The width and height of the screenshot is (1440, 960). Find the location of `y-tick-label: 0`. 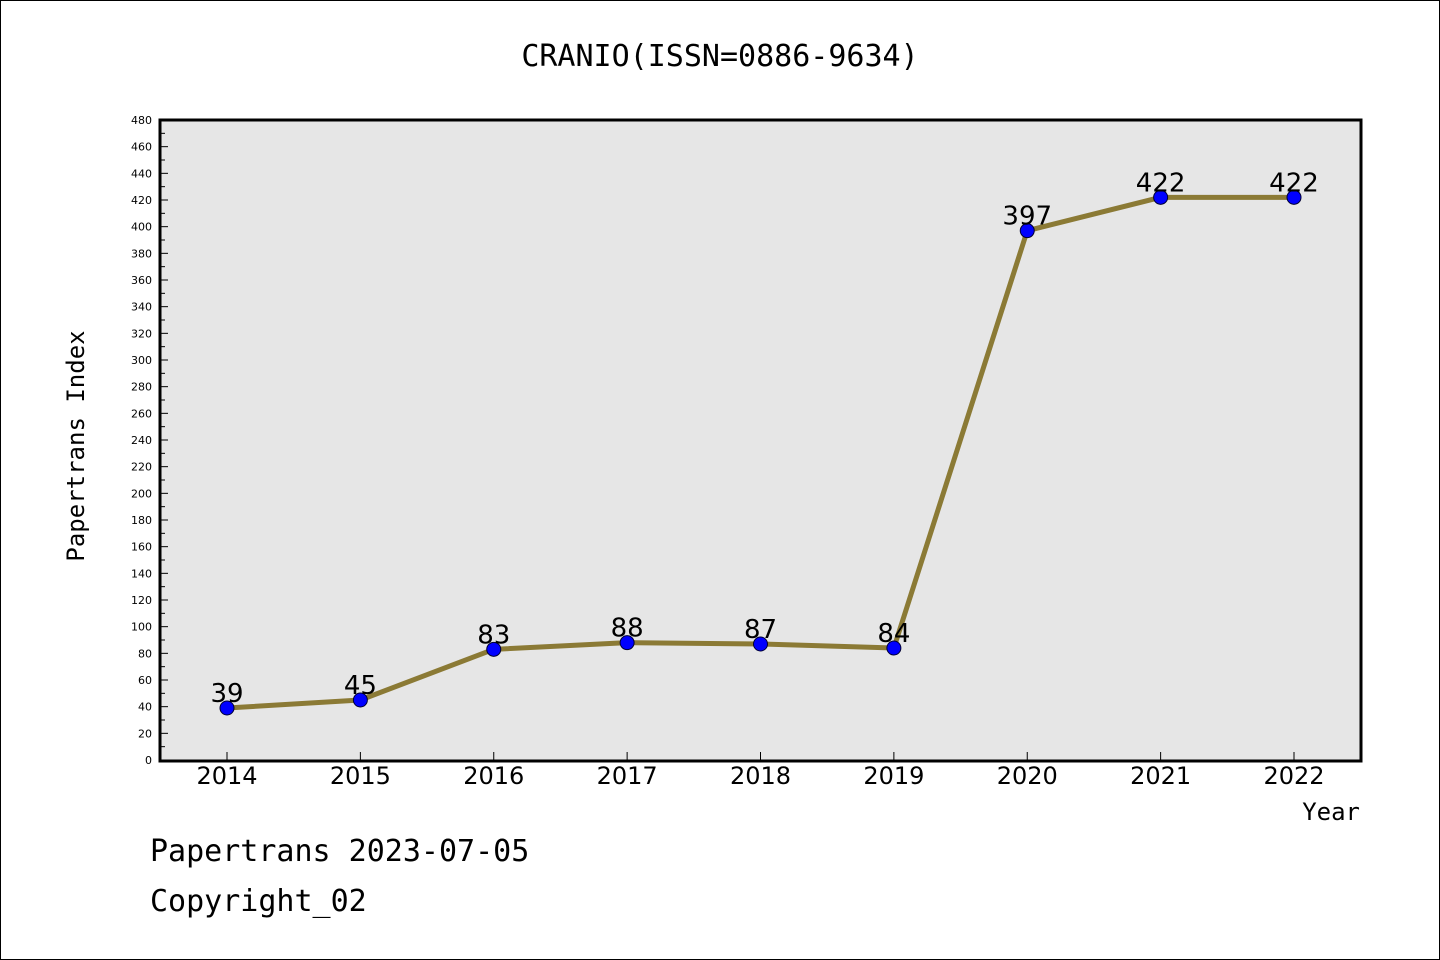

y-tick-label: 0 is located at coordinates (148, 760).